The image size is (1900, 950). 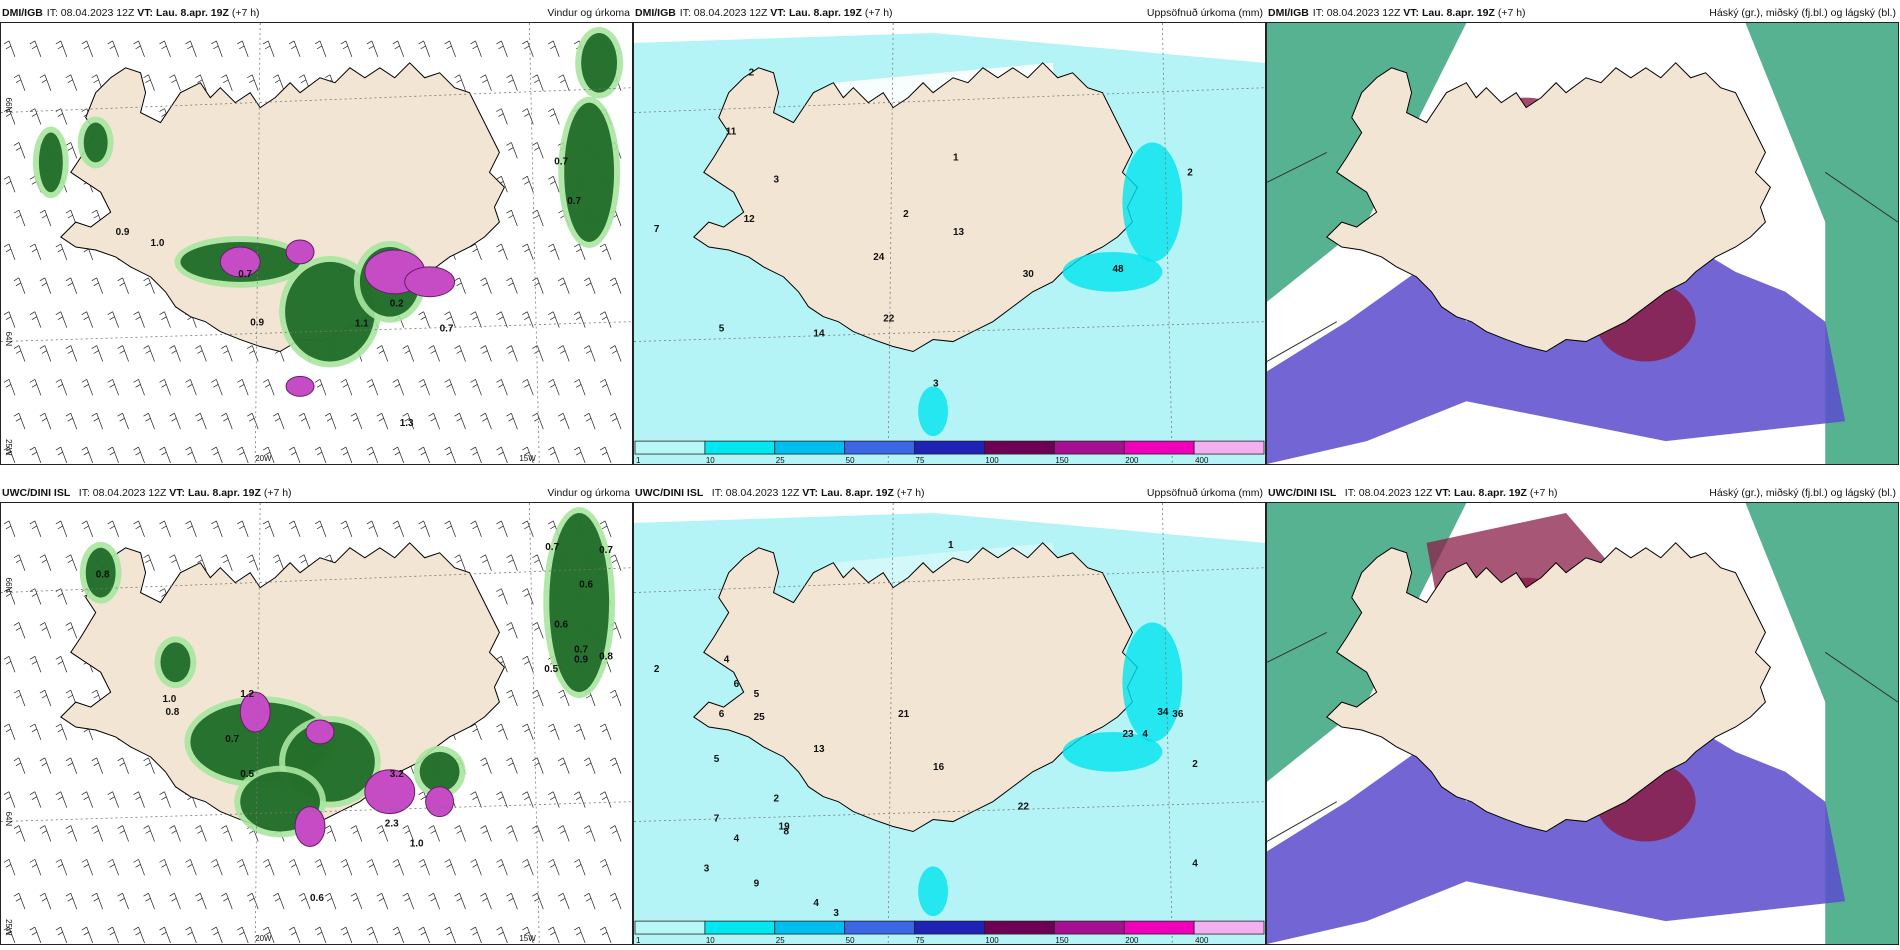 I want to click on value-label: 19, so click(x=785, y=827).